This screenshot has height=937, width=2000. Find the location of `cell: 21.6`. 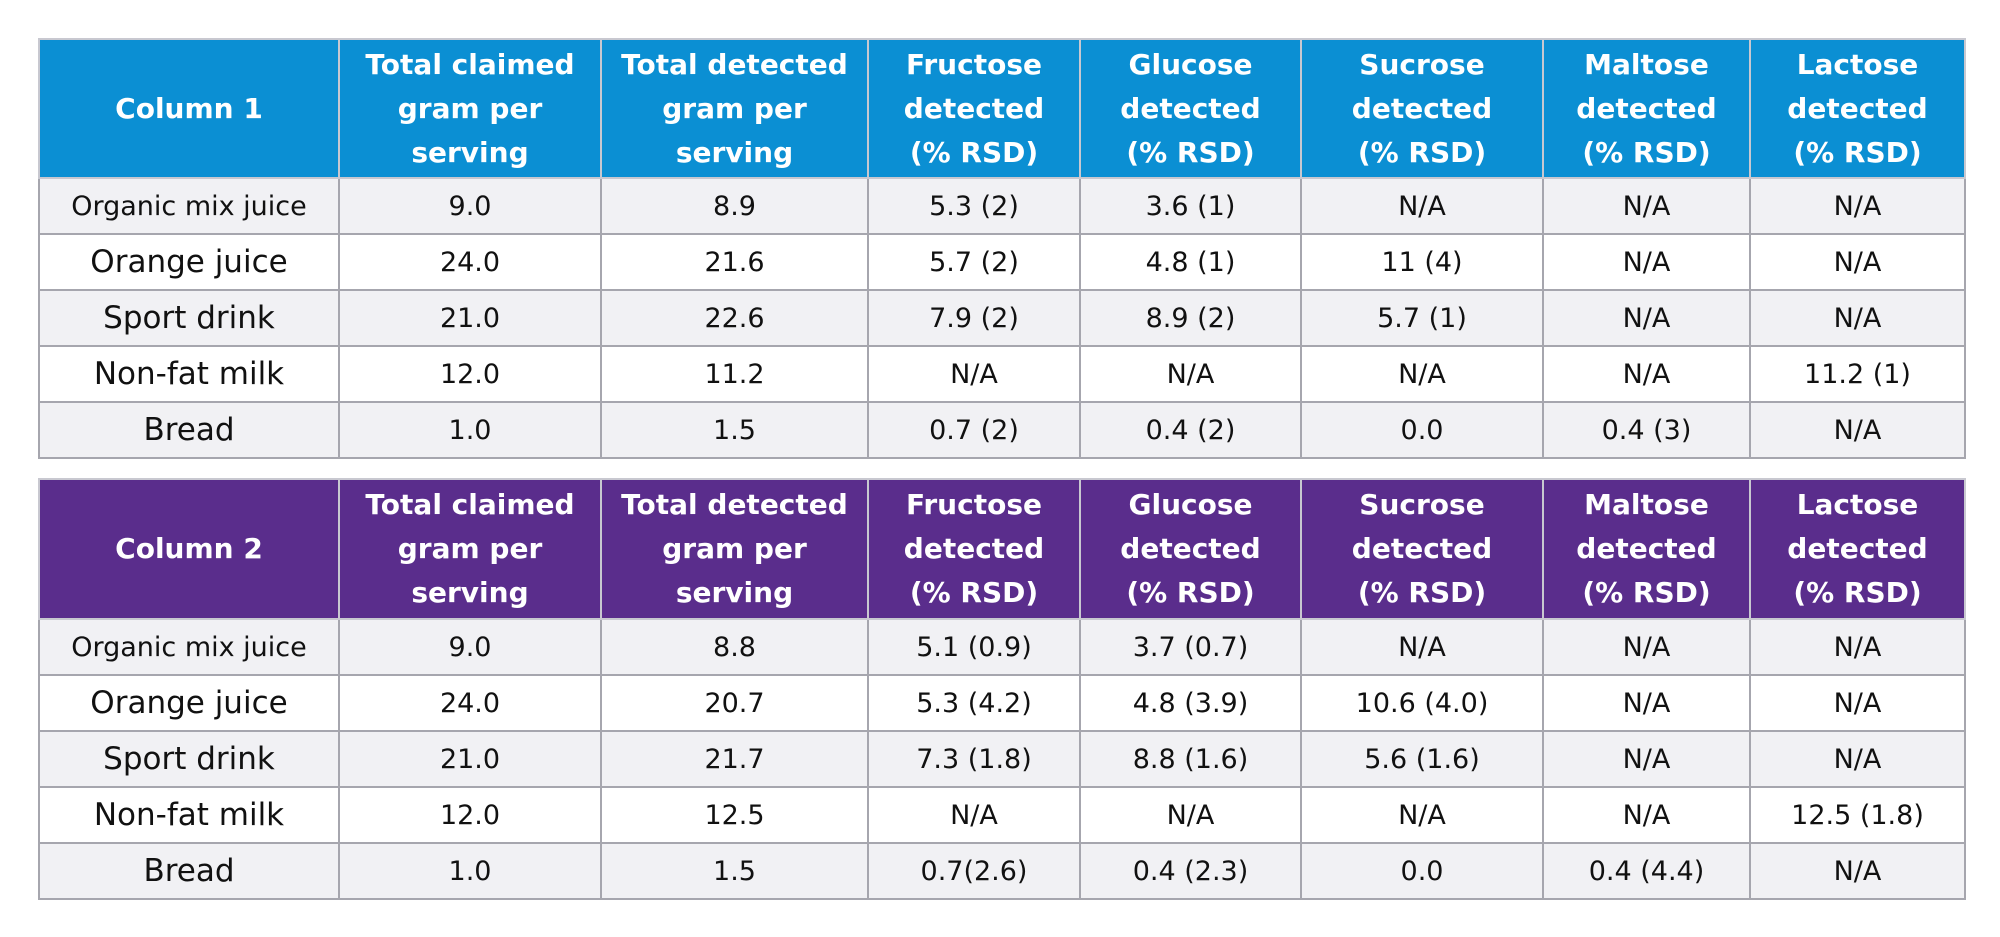

cell: 21.6 is located at coordinates (734, 262).